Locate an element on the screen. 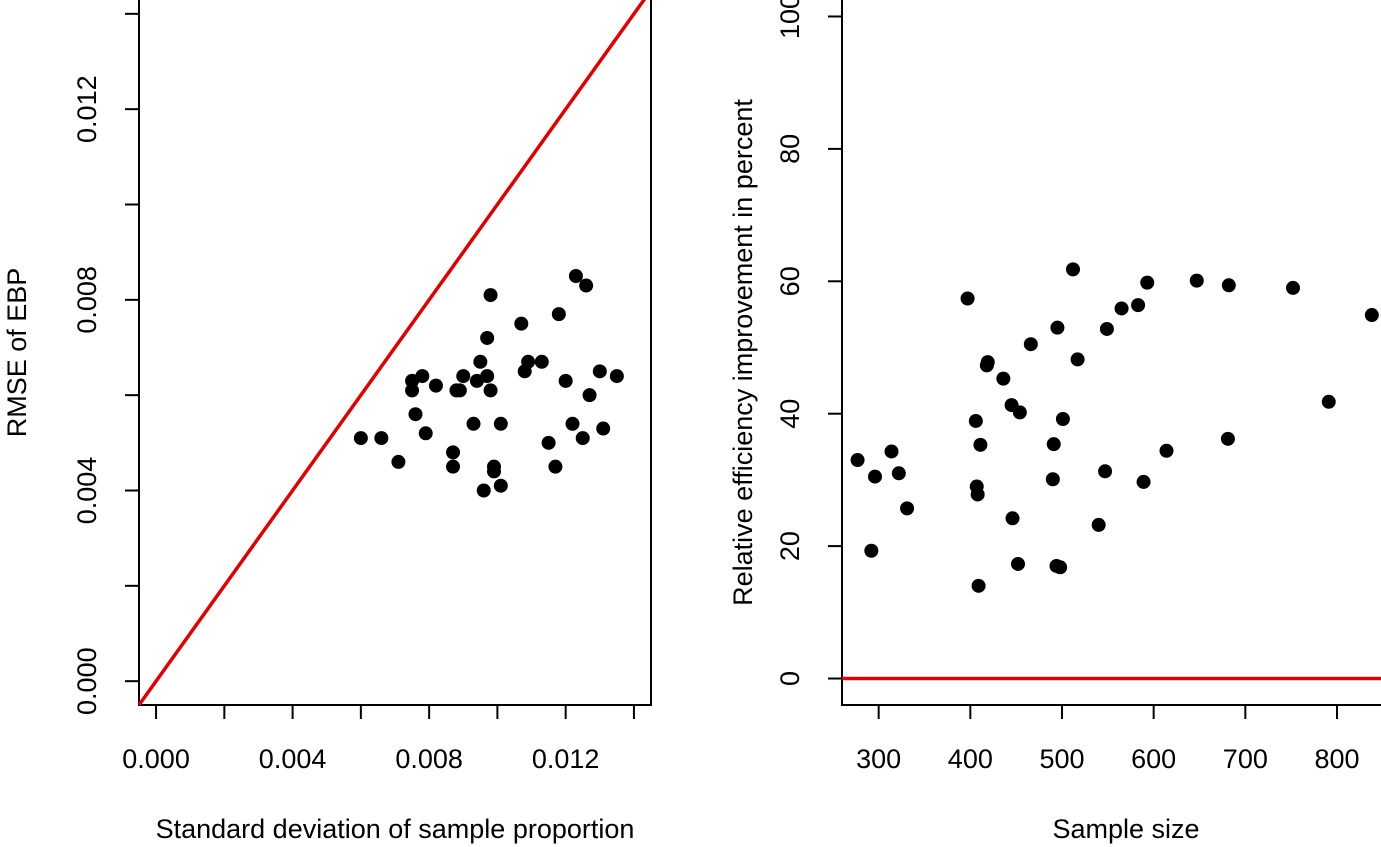  x-tick-label: 600 is located at coordinates (1153, 759).